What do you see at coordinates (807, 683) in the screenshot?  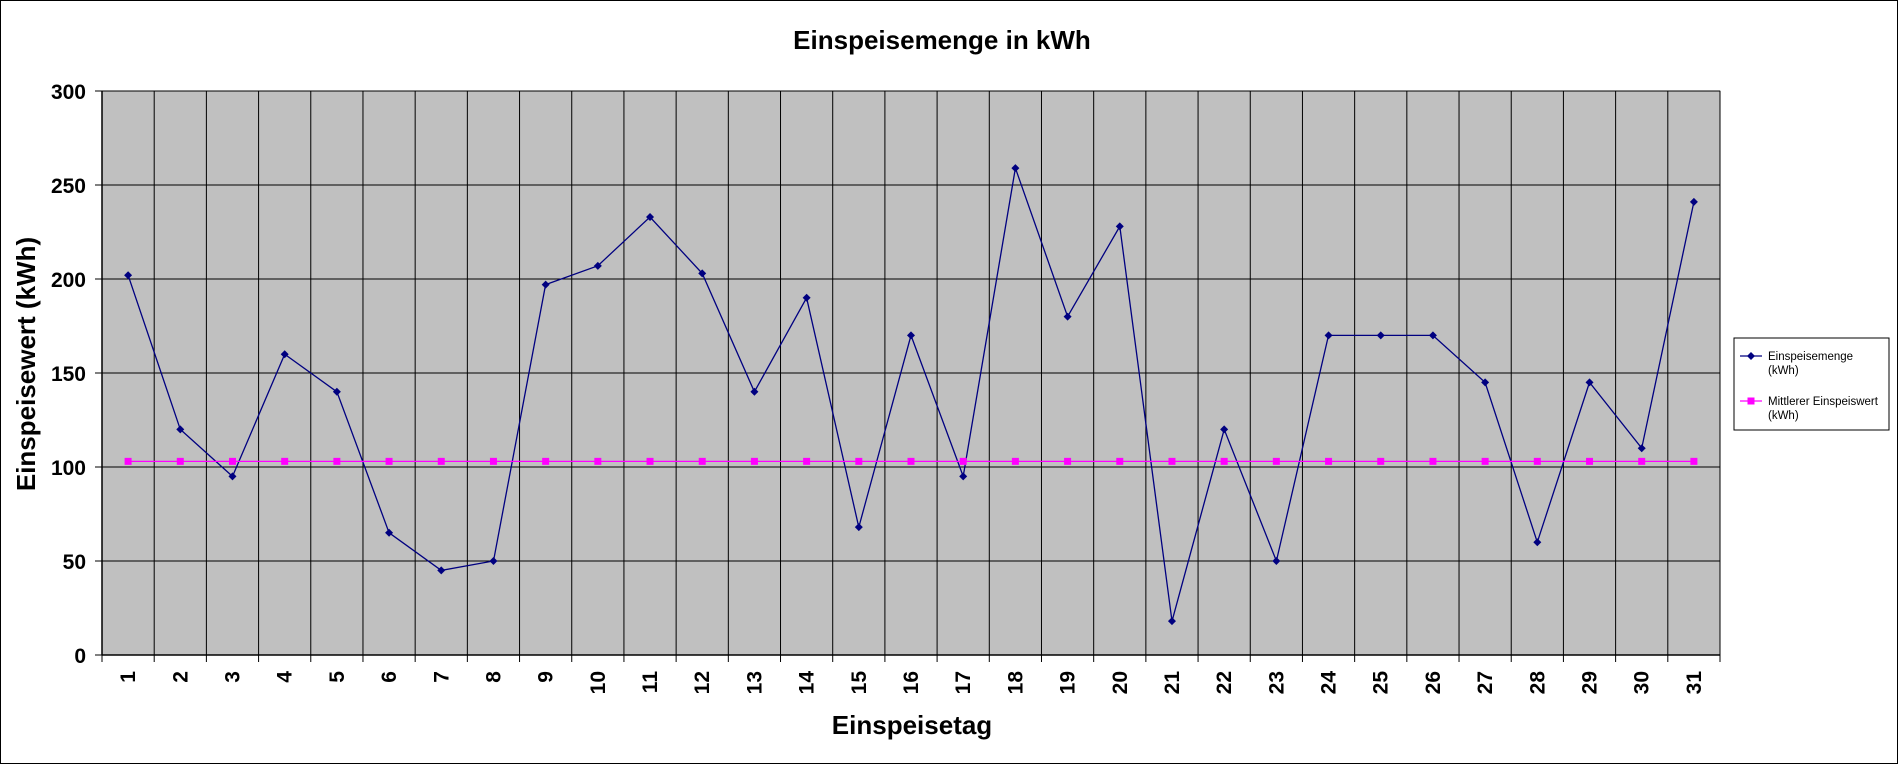 I see `x-tick-label: 14` at bounding box center [807, 683].